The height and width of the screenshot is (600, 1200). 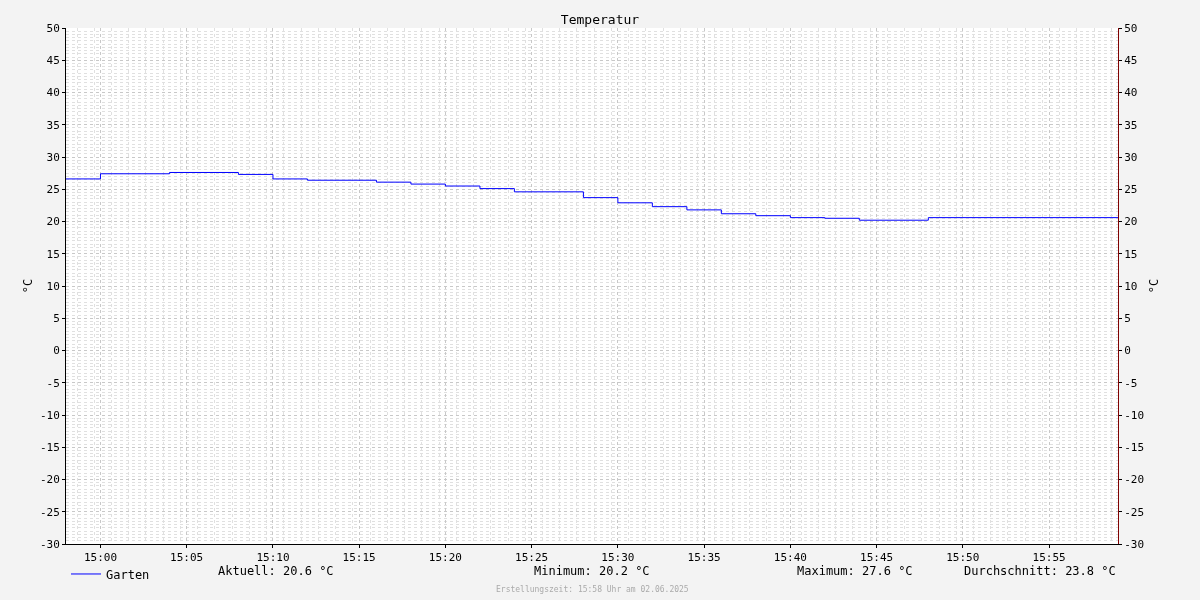 What do you see at coordinates (100, 558) in the screenshot?
I see `x-tick-label: 15:00` at bounding box center [100, 558].